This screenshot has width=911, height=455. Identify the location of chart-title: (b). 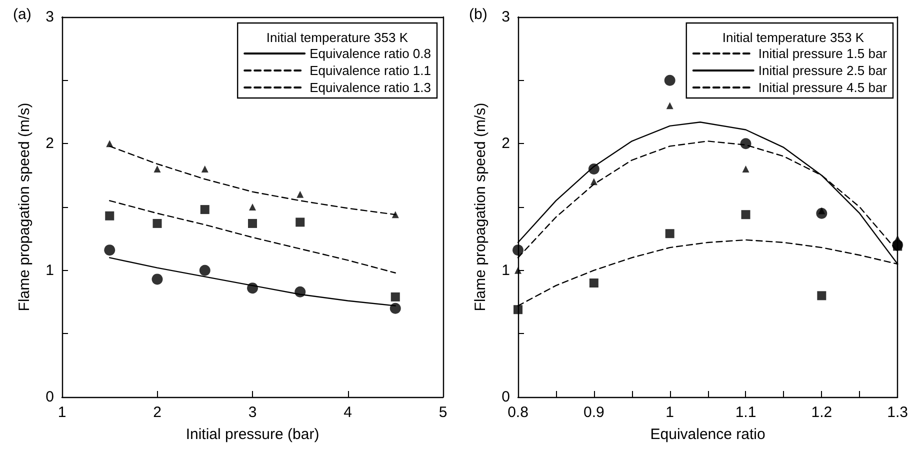
(478, 14).